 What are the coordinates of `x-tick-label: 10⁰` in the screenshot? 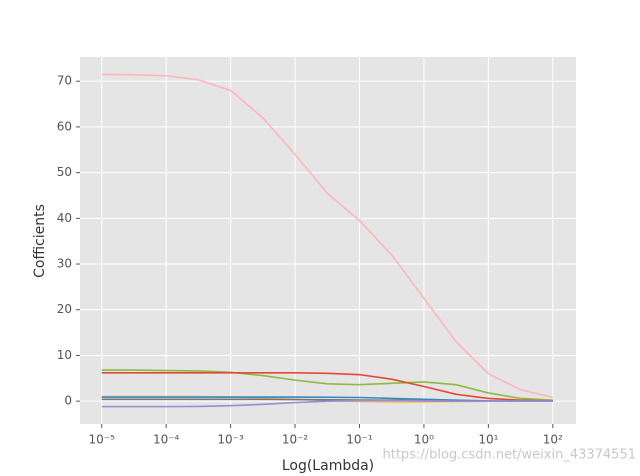 It's located at (424, 440).